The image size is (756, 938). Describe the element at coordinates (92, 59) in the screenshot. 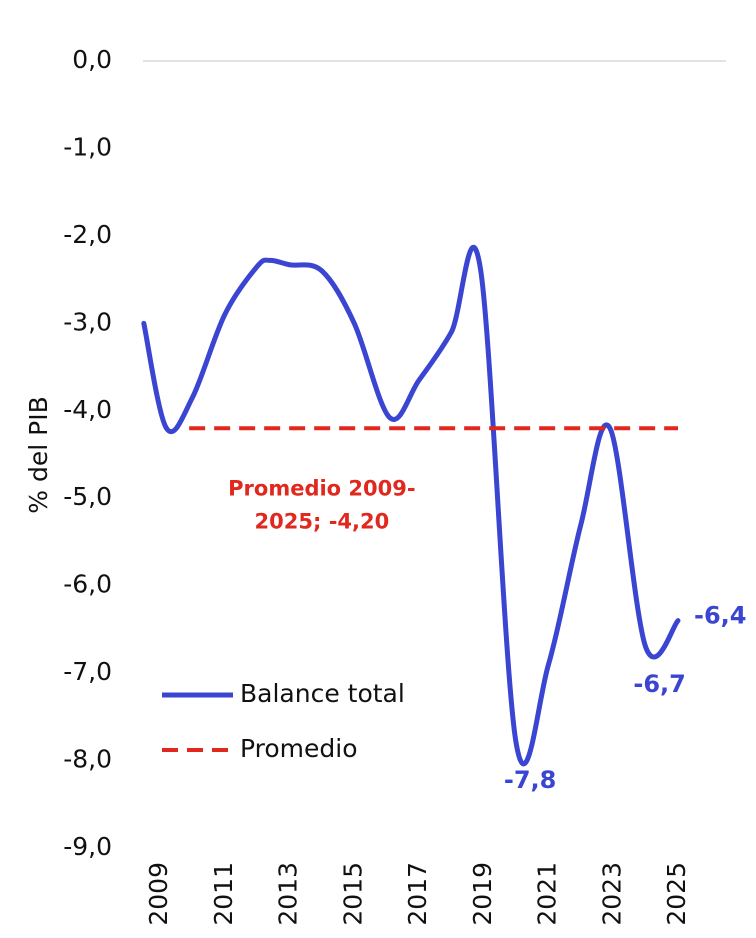

I see `y-tick-label: 0,0` at that location.